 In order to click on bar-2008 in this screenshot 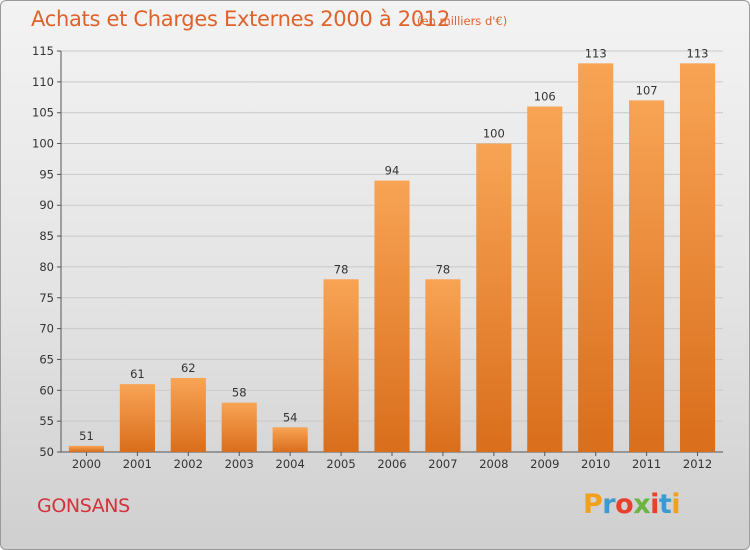, I will do `click(494, 298)`.